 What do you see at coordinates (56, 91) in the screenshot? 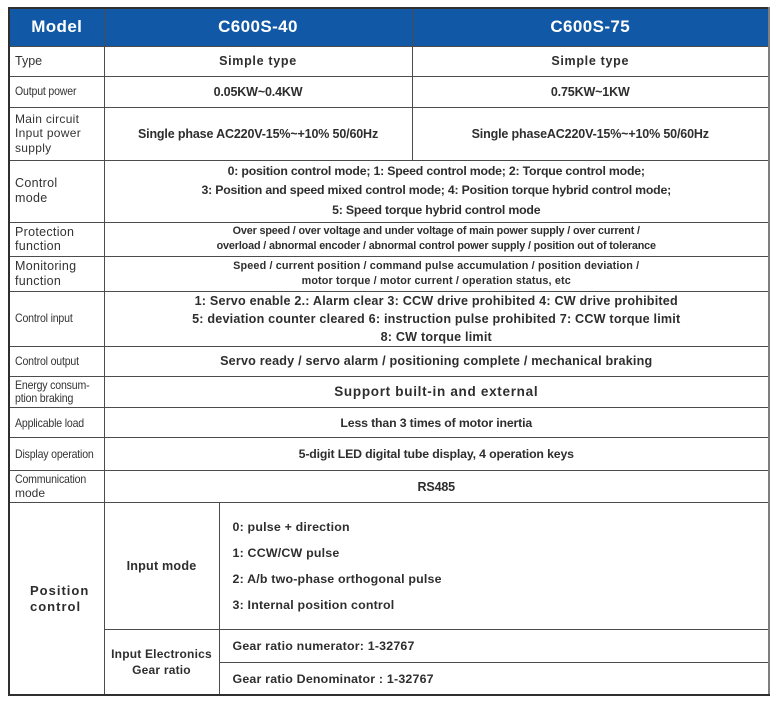
I see `output-power-row-label: Output power` at bounding box center [56, 91].